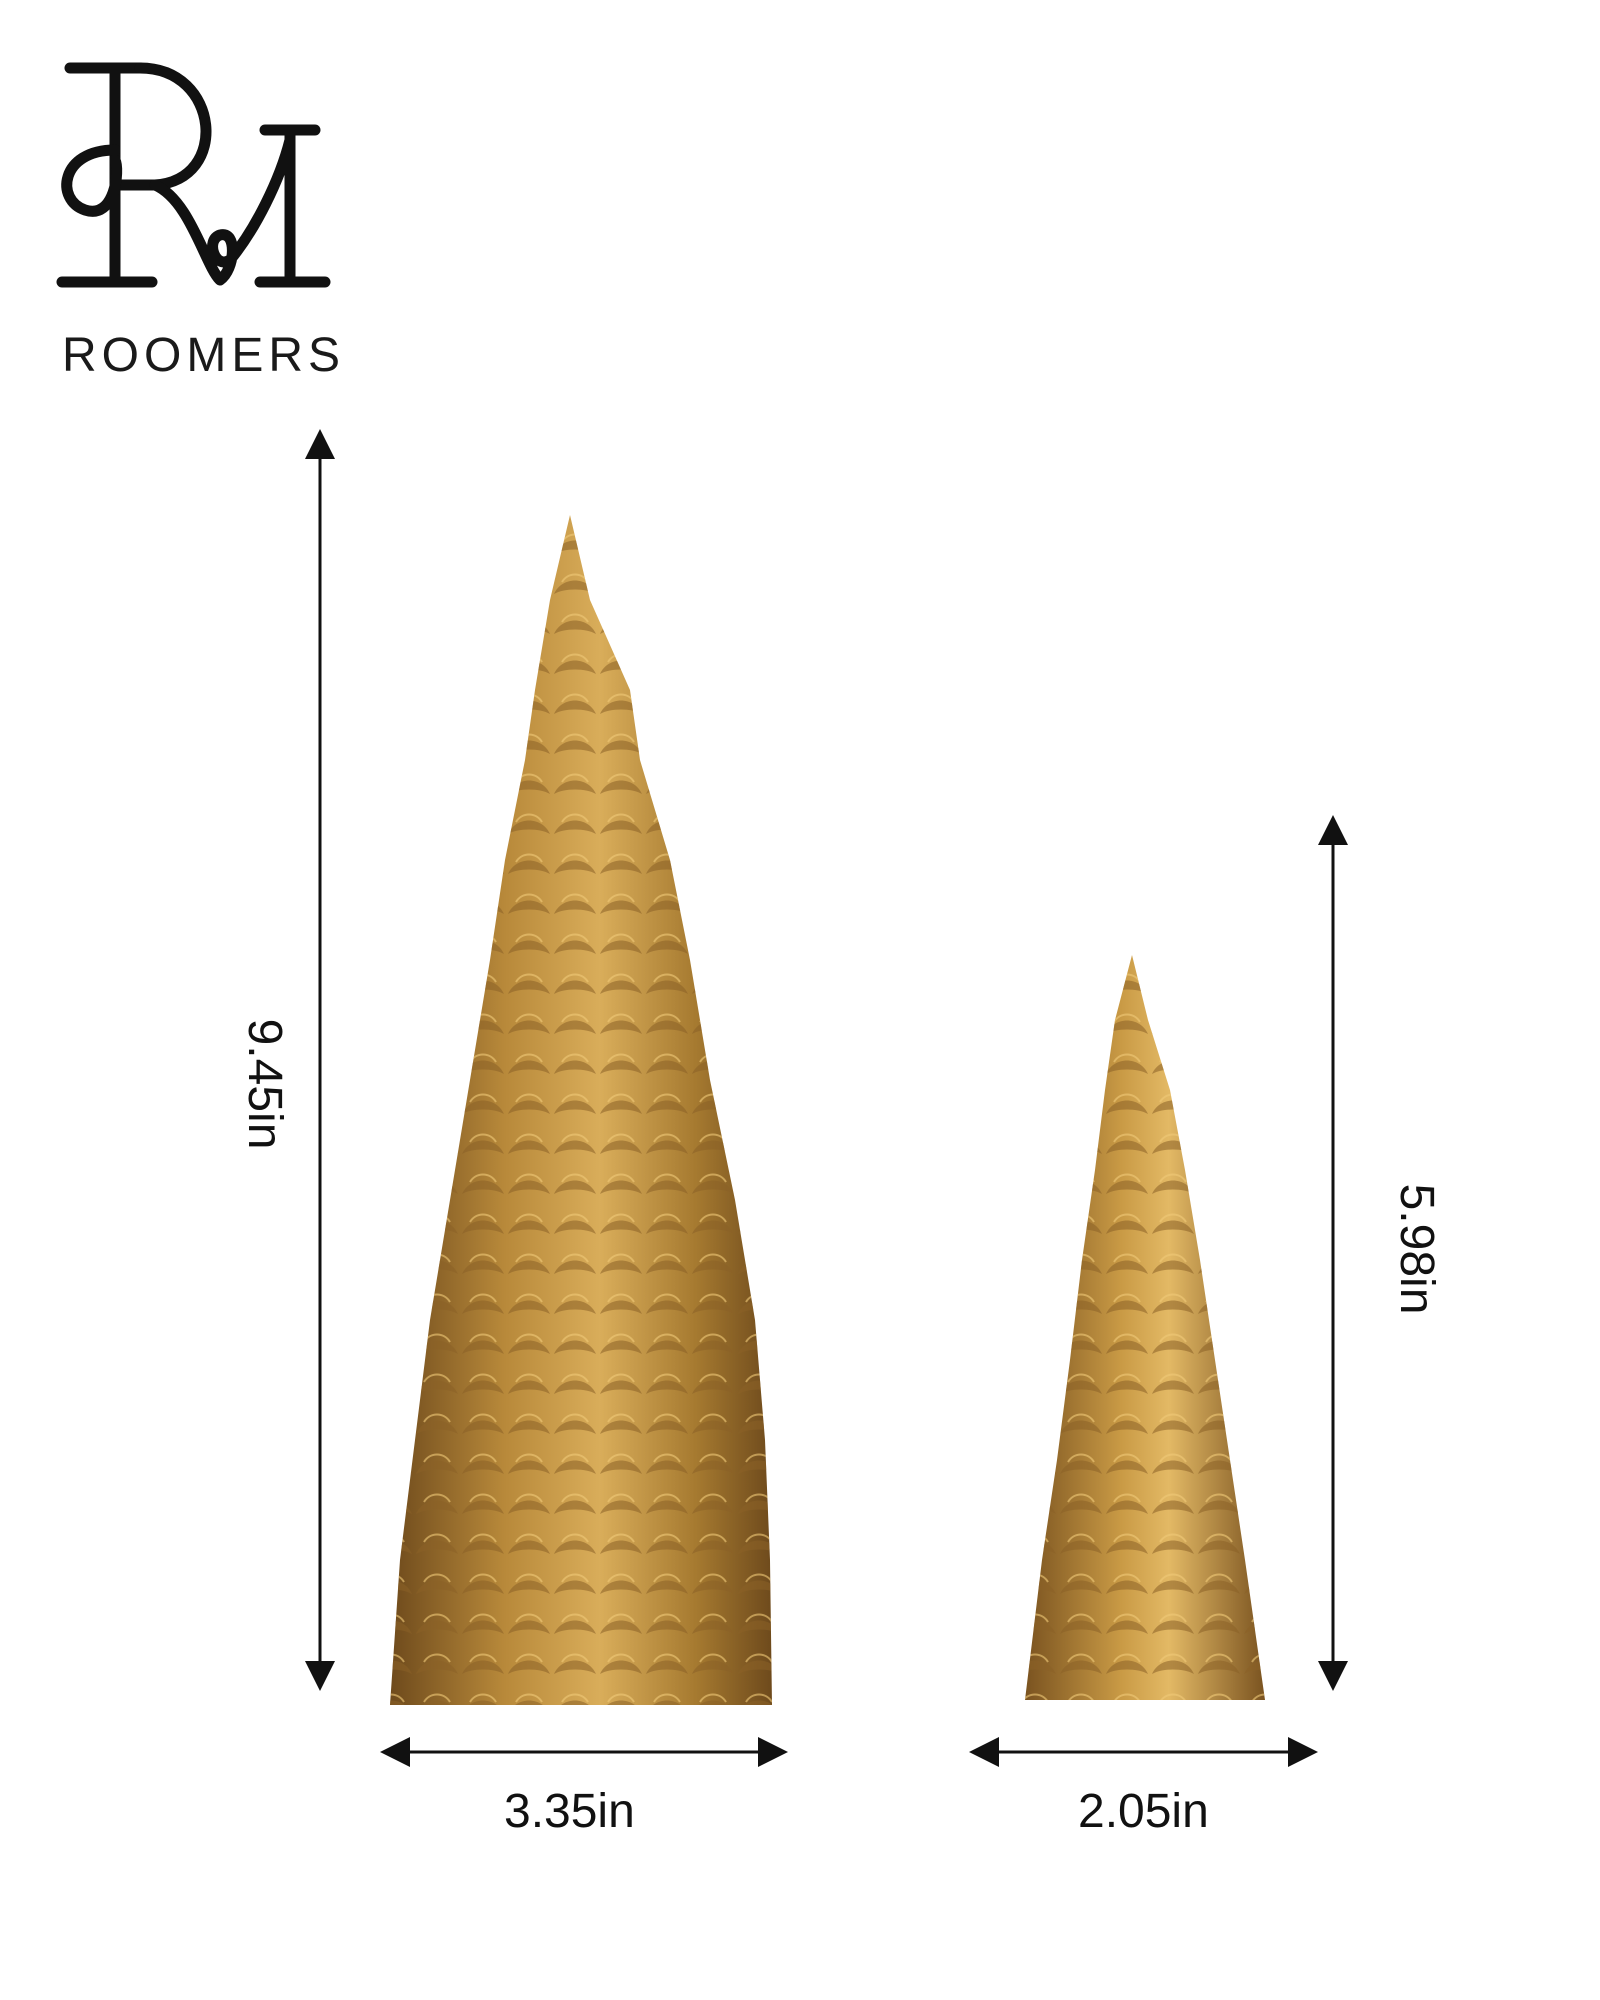 This screenshot has height=2000, width=1600. I want to click on brand-name: ROOMERS, so click(204, 355).